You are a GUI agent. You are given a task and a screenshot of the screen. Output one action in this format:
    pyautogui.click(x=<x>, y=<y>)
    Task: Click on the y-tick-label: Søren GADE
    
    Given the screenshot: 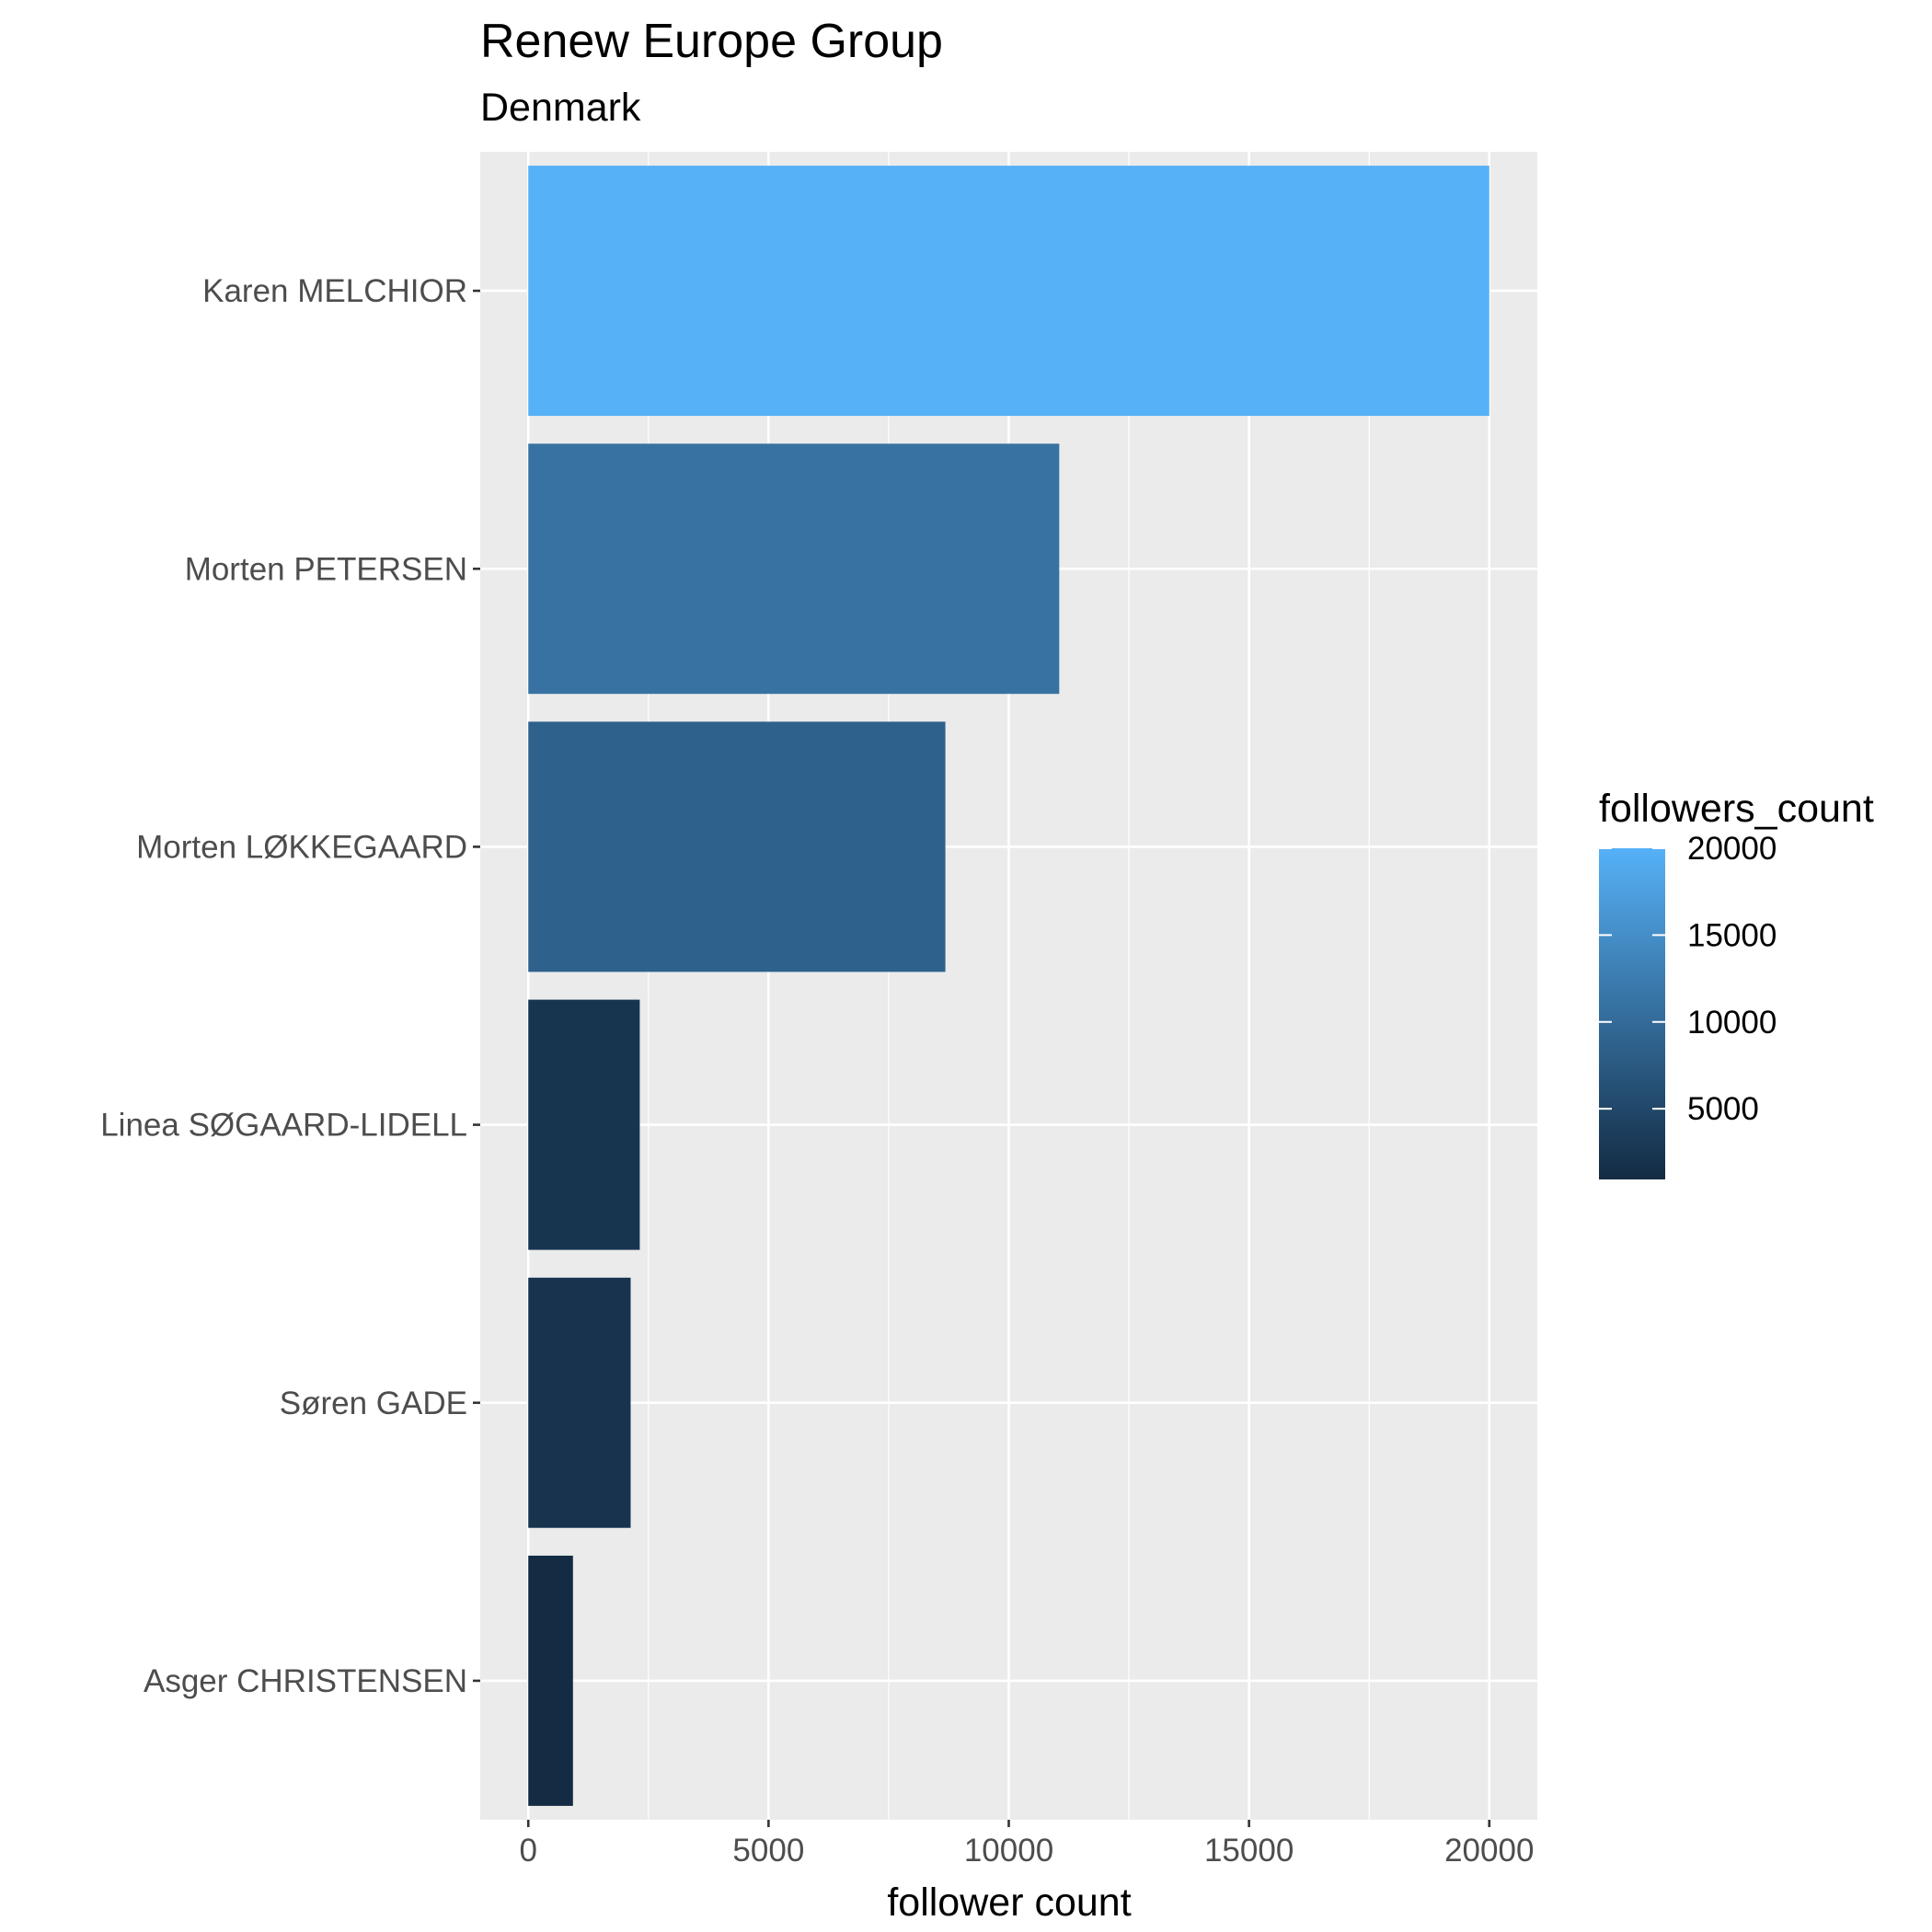 What is the action you would take?
    pyautogui.click(x=373, y=1403)
    